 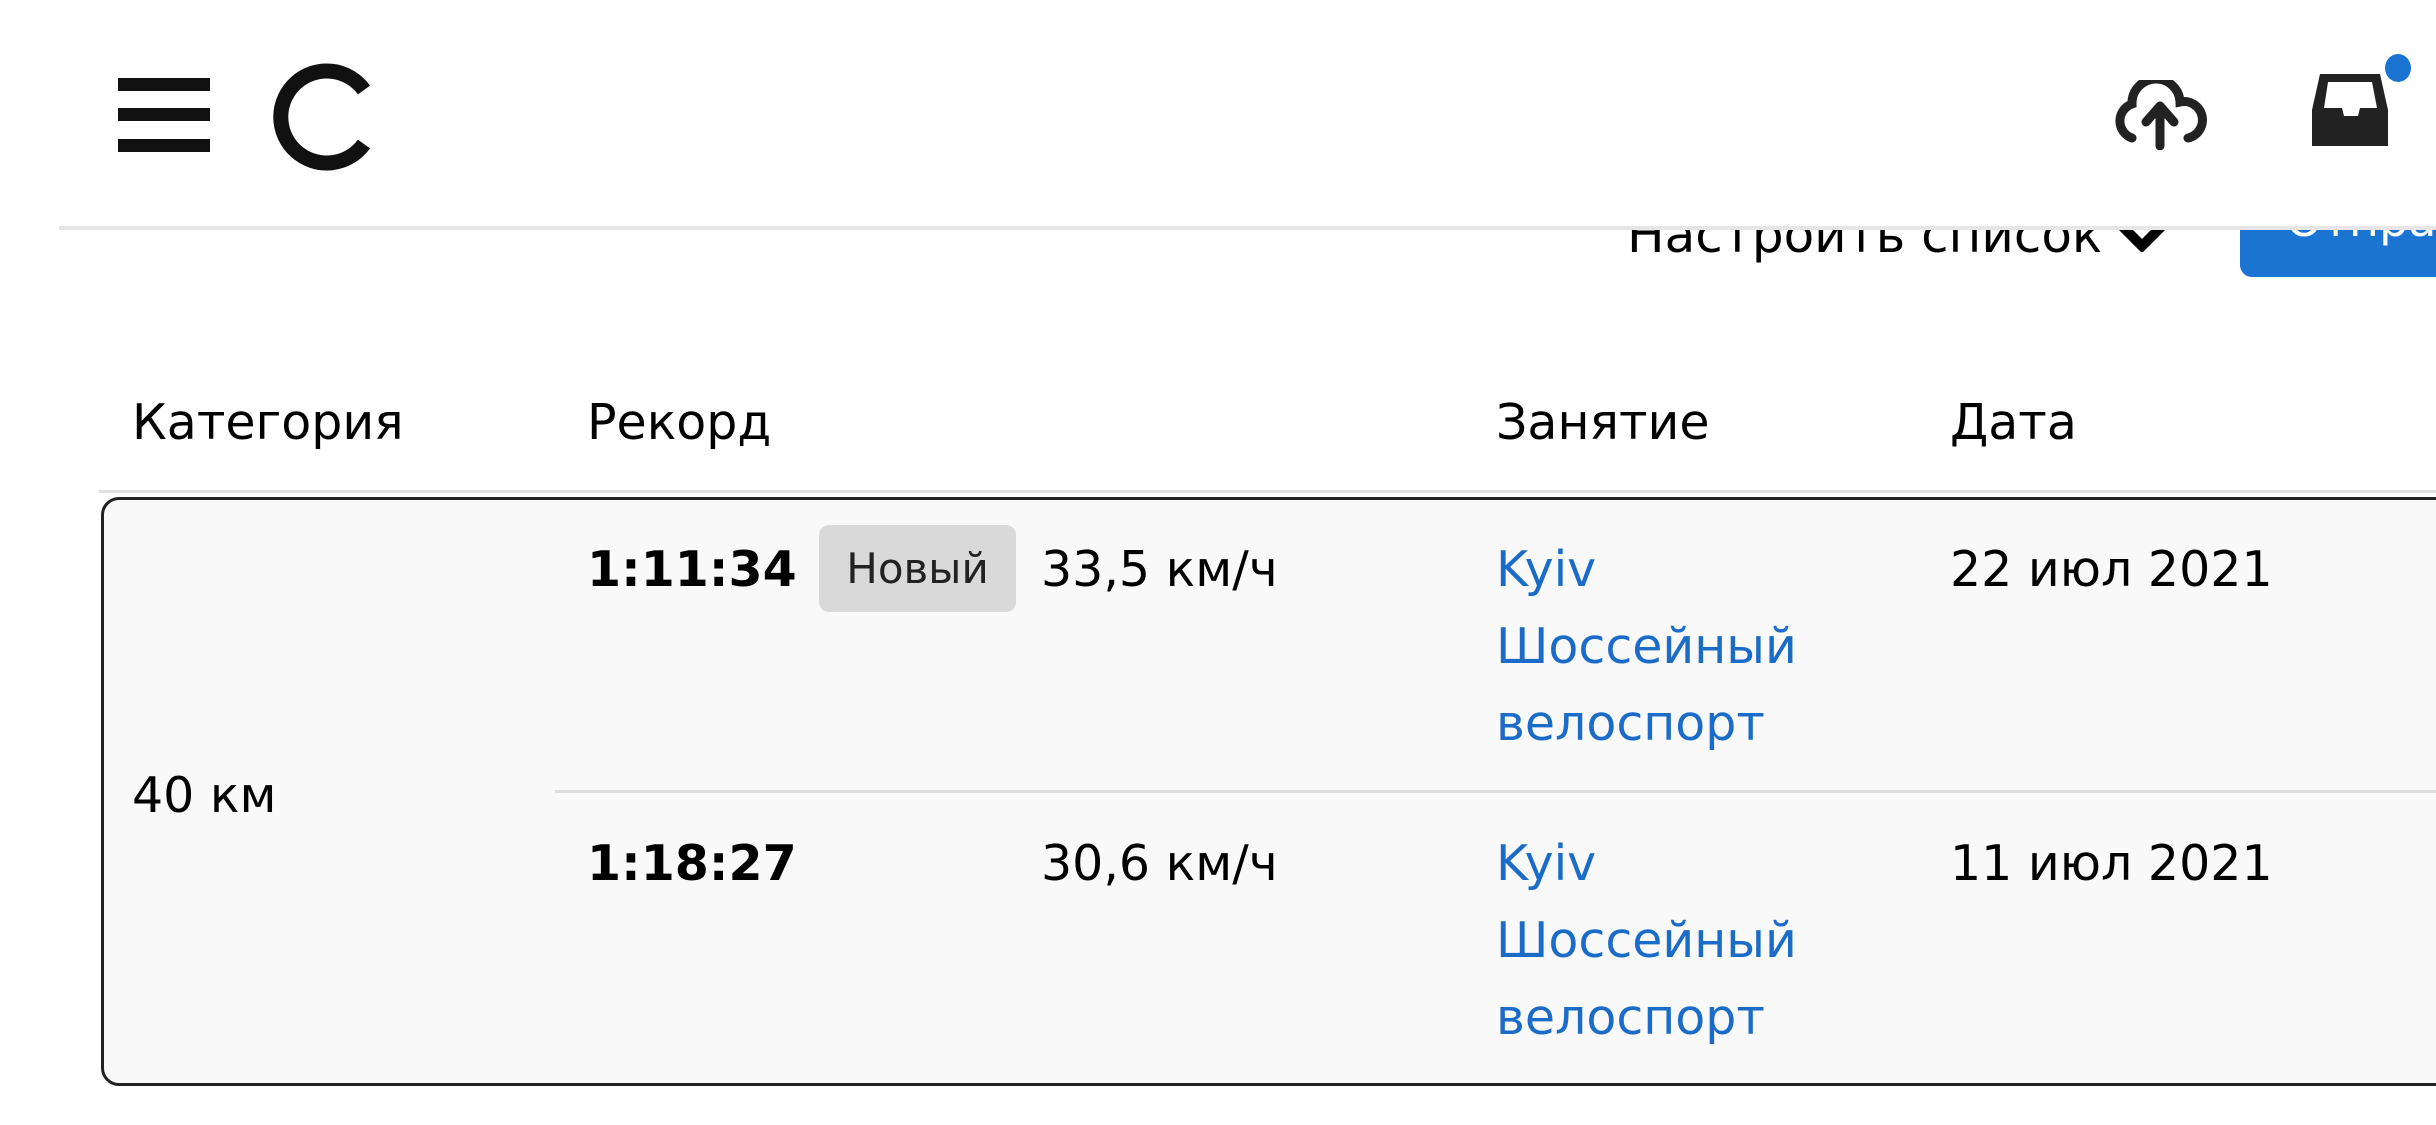 What do you see at coordinates (2111, 863) in the screenshot?
I see `record-date: 11 июл 2021` at bounding box center [2111, 863].